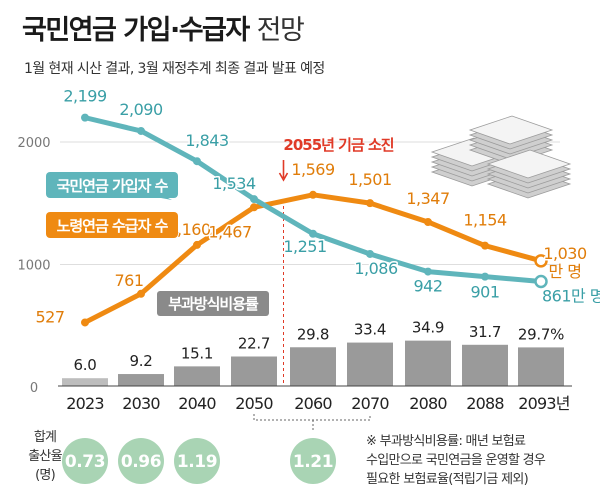 This screenshot has height=503, width=600. What do you see at coordinates (136, 30) in the screenshot?
I see `title-main: 국민연금 가입·수급자` at bounding box center [136, 30].